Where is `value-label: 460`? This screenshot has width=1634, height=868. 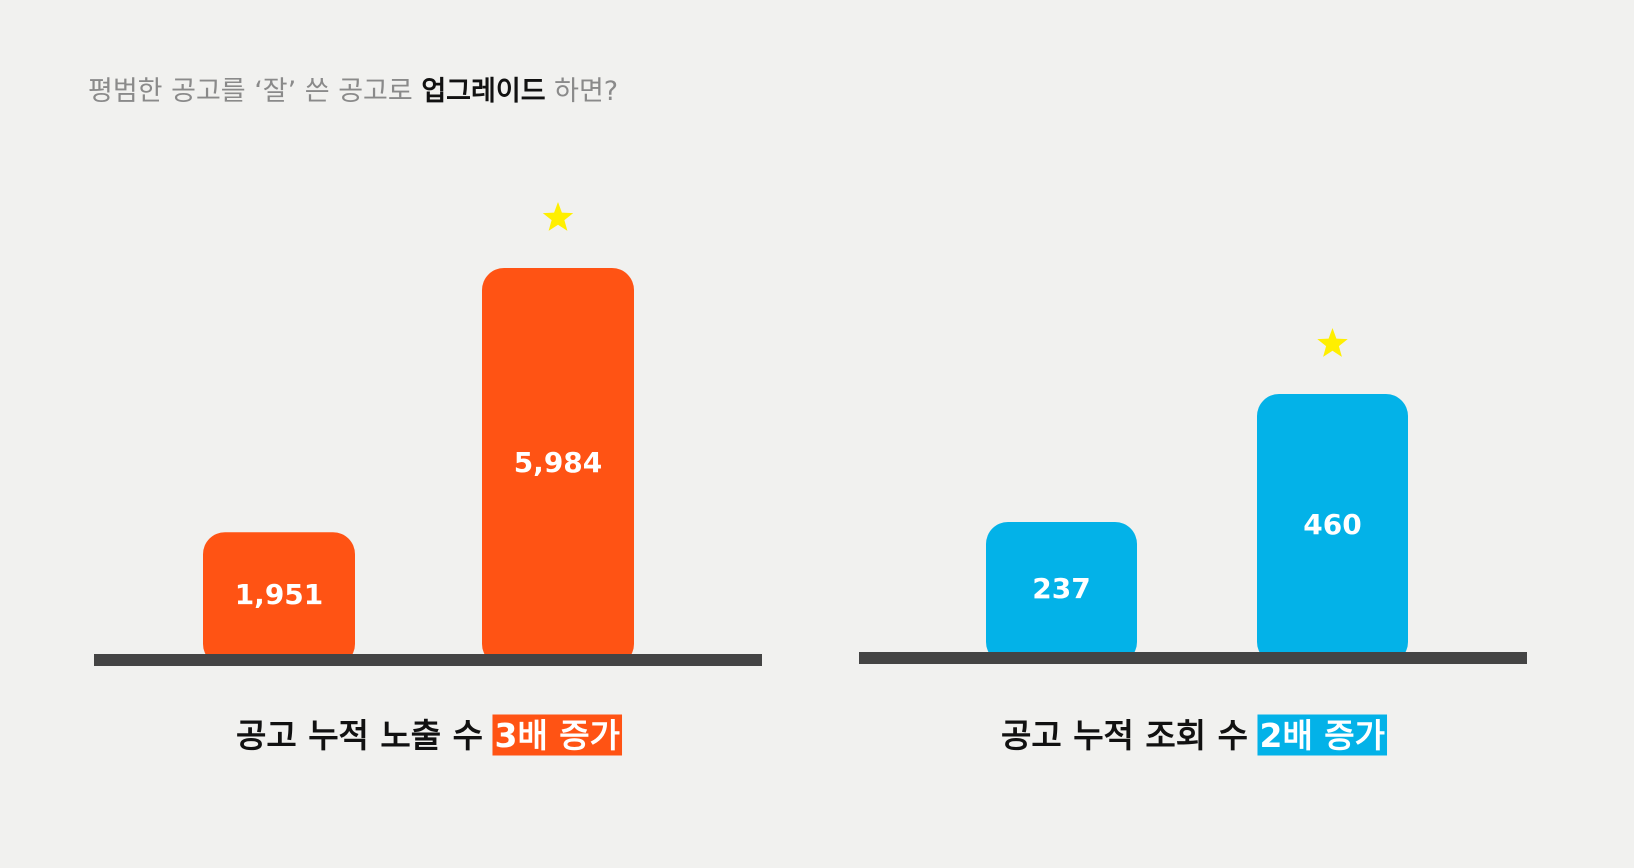 value-label: 460 is located at coordinates (1332, 524).